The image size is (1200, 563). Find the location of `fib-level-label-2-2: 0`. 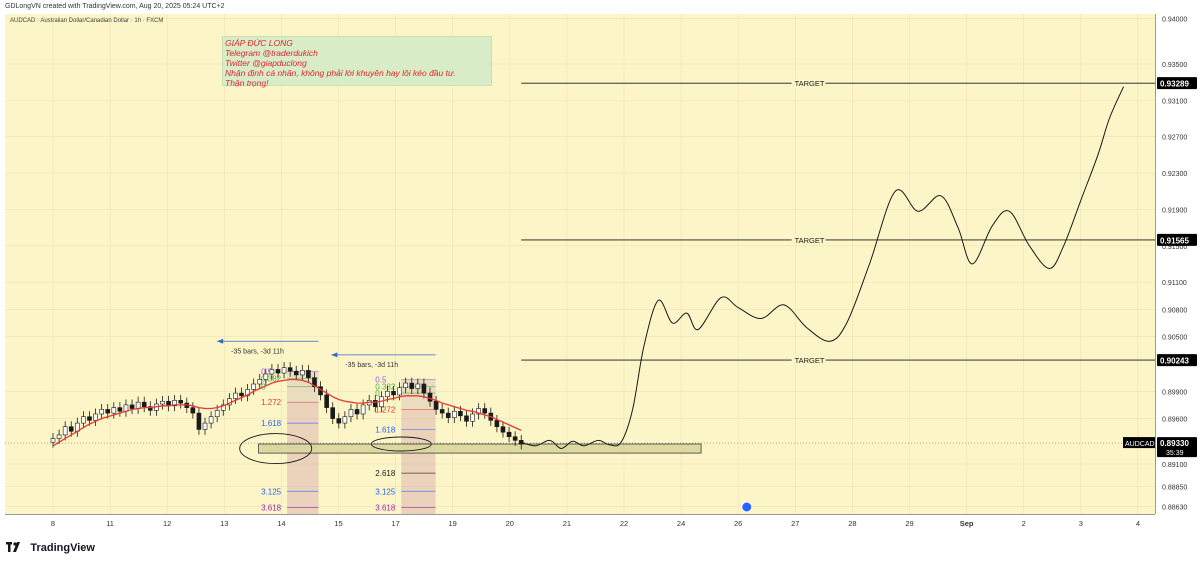

fib-level-label-2-2: 0 is located at coordinates (377, 393).